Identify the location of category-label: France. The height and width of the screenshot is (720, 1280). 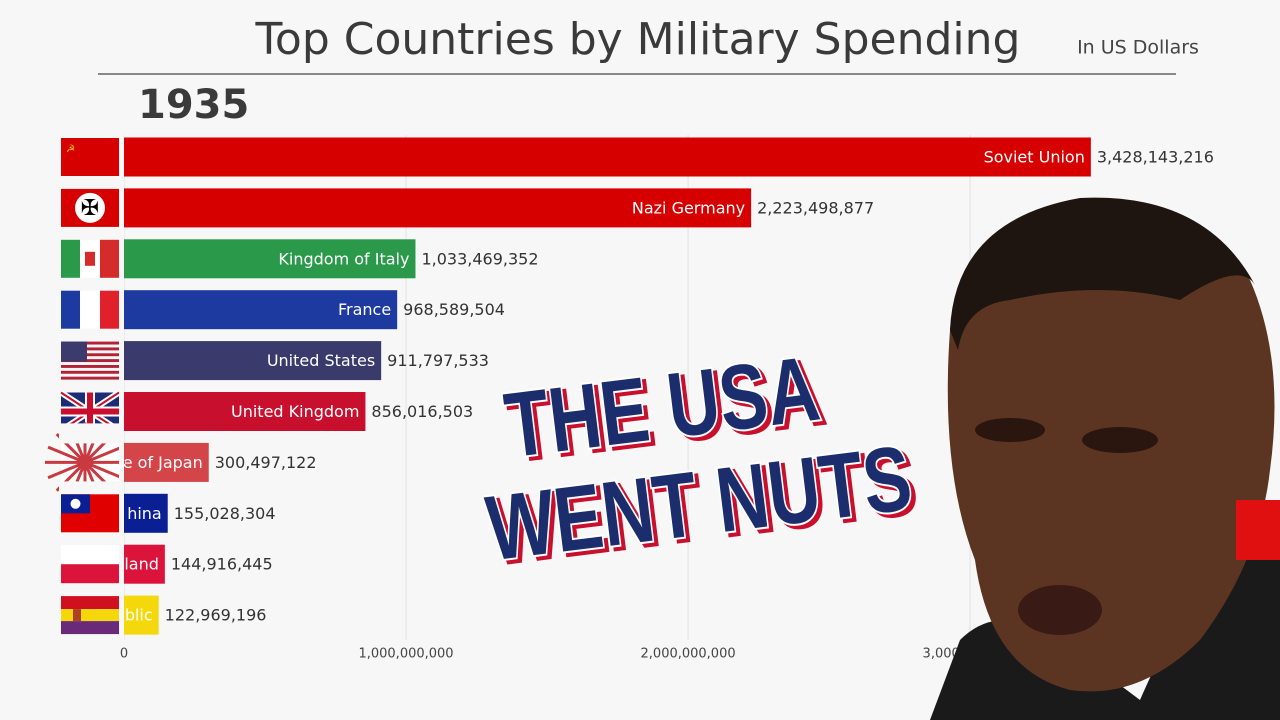
(364, 309).